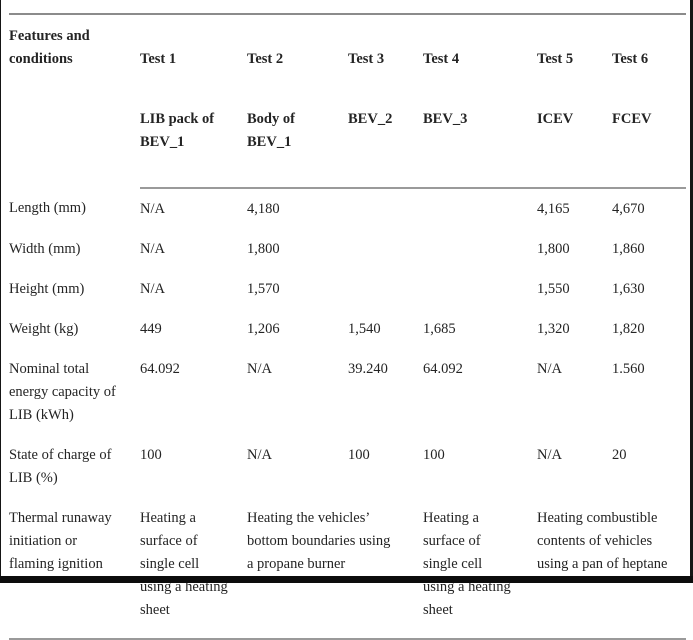 The width and height of the screenshot is (693, 640). Describe the element at coordinates (574, 101) in the screenshot. I see `col-header-test-5: Test 5 ICEV` at that location.